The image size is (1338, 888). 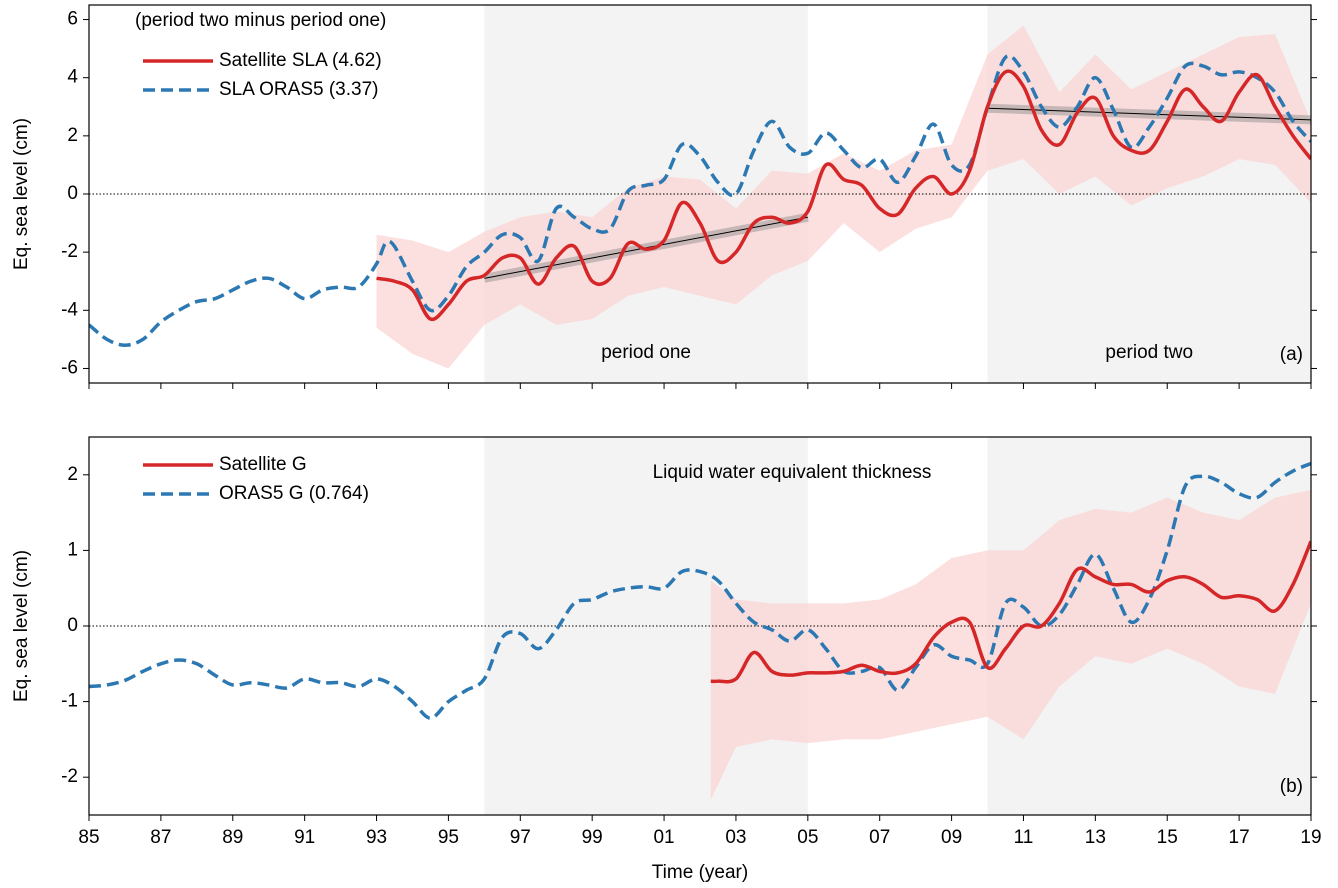 What do you see at coordinates (232, 837) in the screenshot?
I see `x-tick-label: 89` at bounding box center [232, 837].